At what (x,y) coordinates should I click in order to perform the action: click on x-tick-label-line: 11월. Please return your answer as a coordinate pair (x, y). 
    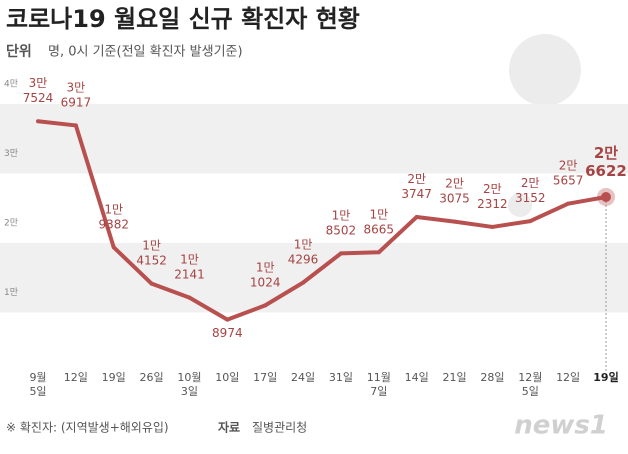
    Looking at the image, I should click on (379, 377).